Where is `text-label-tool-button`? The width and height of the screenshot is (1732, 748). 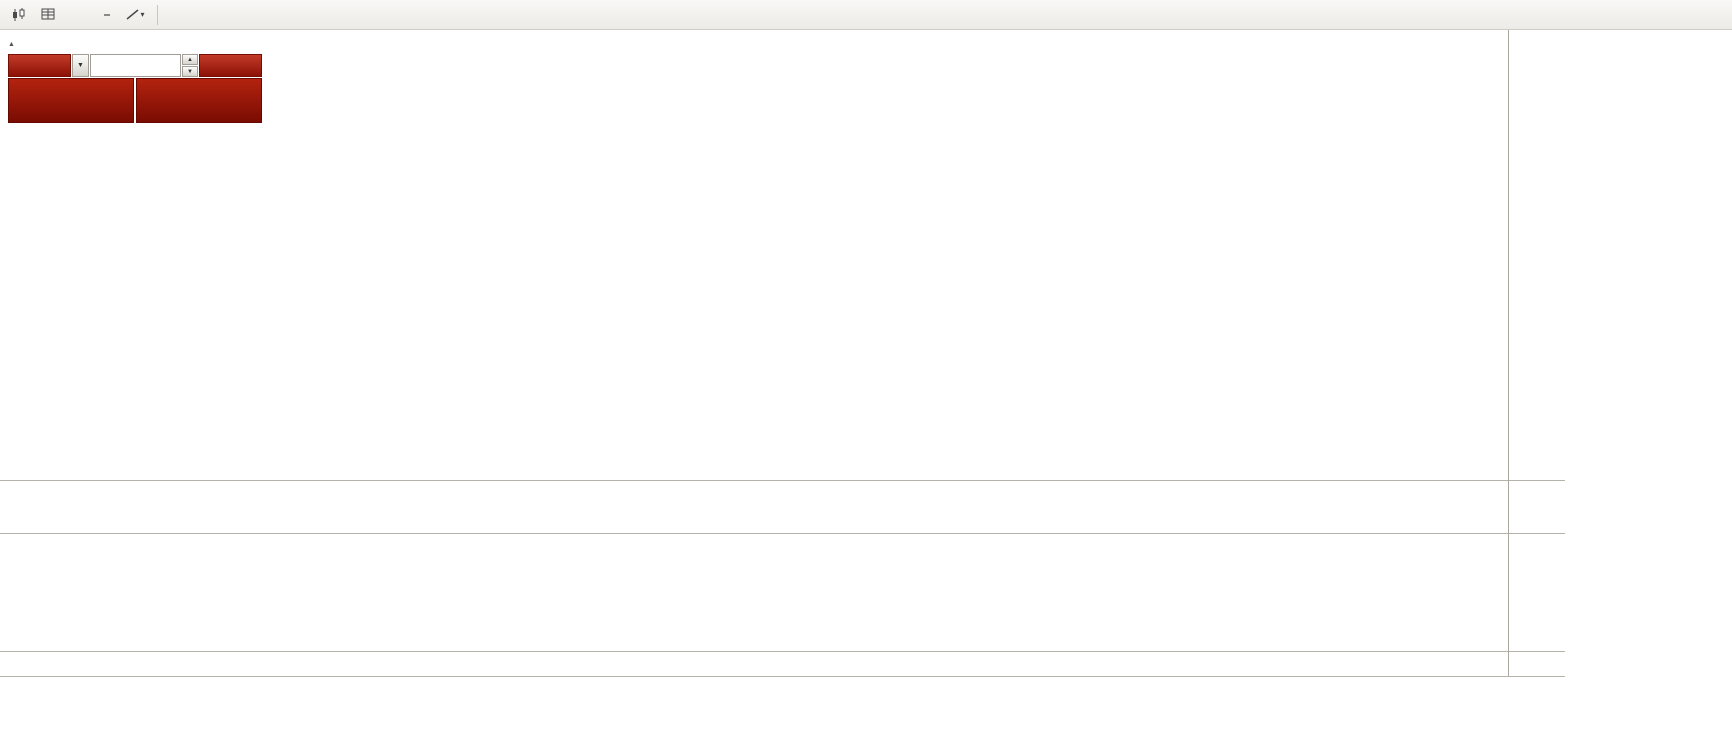
text-label-tool-button is located at coordinates (106, 15).